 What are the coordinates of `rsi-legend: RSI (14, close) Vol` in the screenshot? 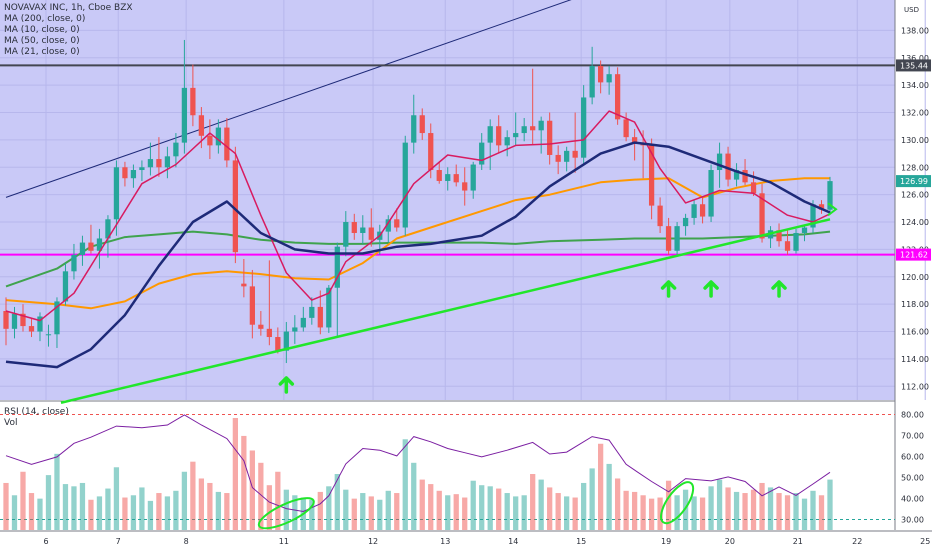 It's located at (36, 418).